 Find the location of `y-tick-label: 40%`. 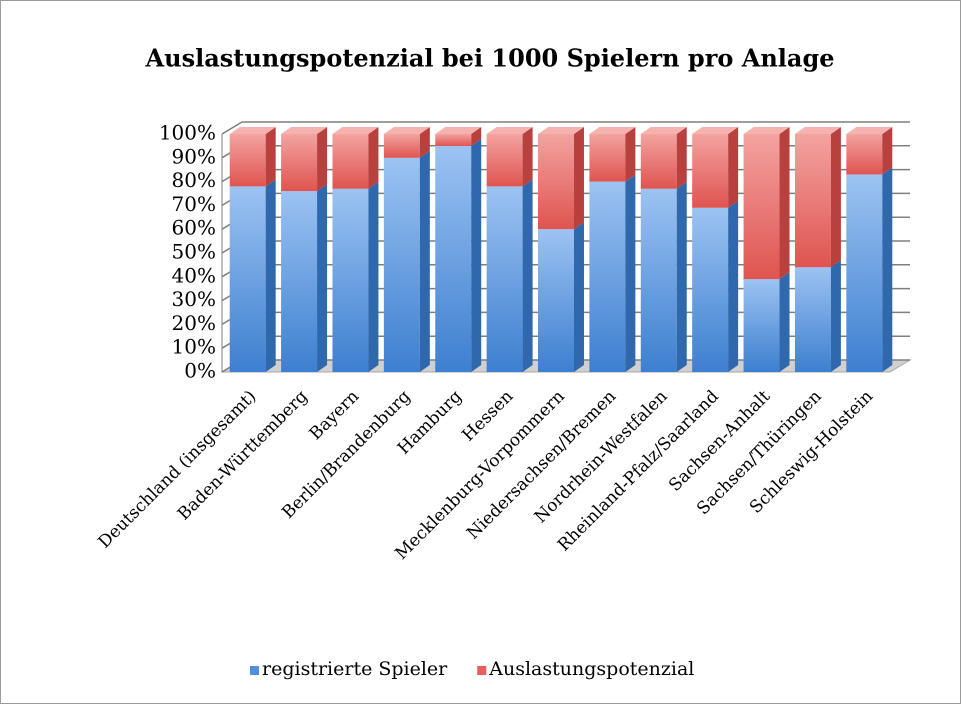

y-tick-label: 40% is located at coordinates (194, 275).